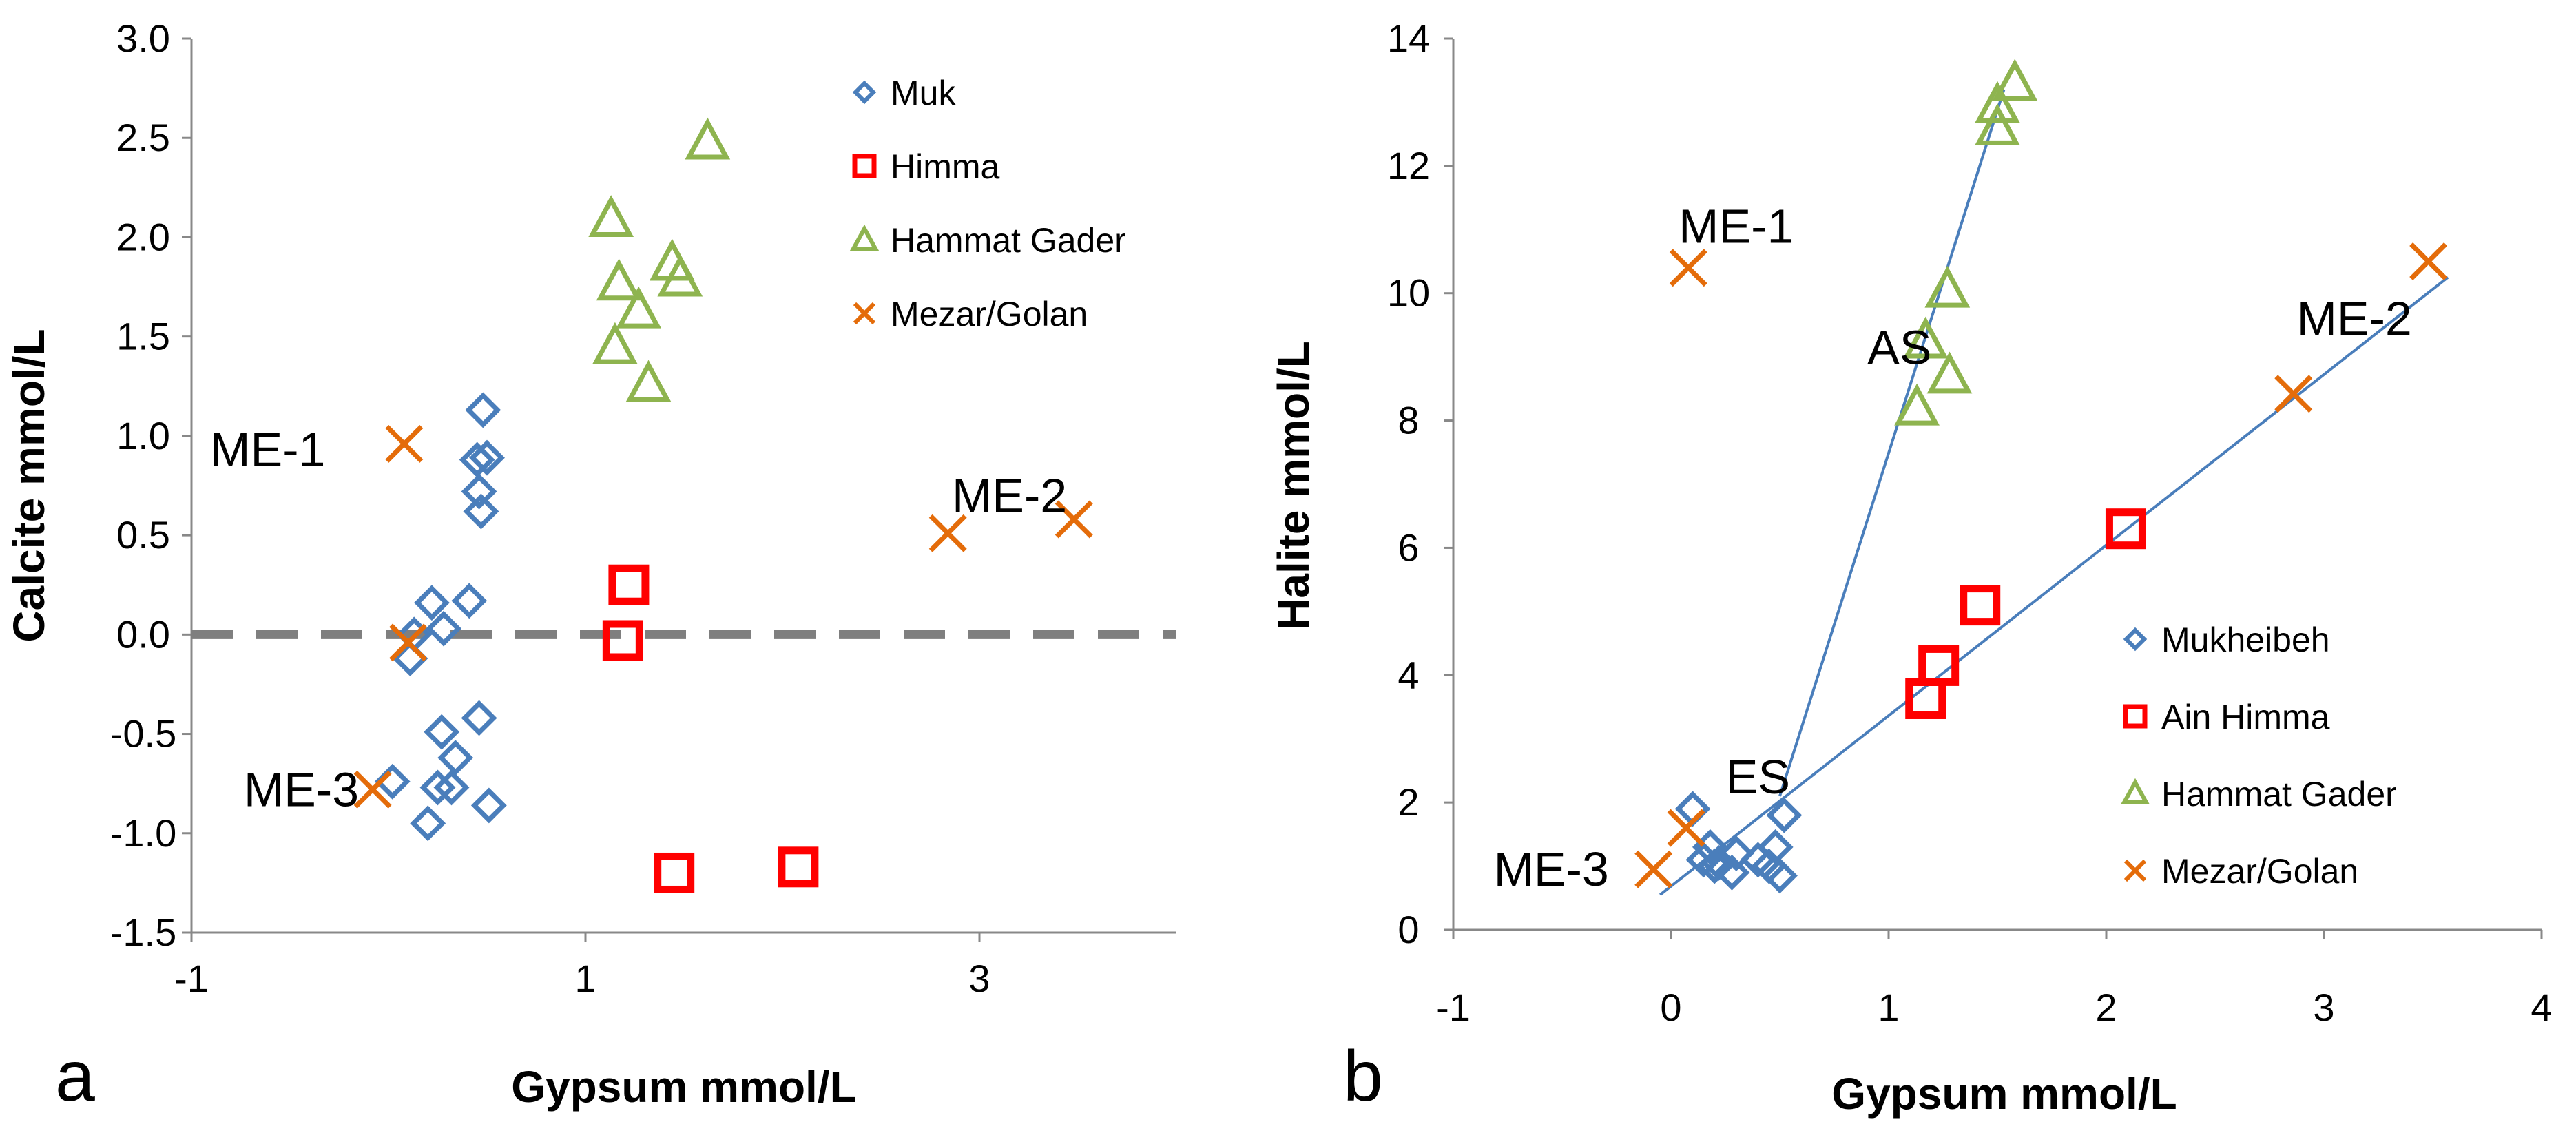 The width and height of the screenshot is (2576, 1133). What do you see at coordinates (143, 435) in the screenshot?
I see `y-tick-label: 1.0` at bounding box center [143, 435].